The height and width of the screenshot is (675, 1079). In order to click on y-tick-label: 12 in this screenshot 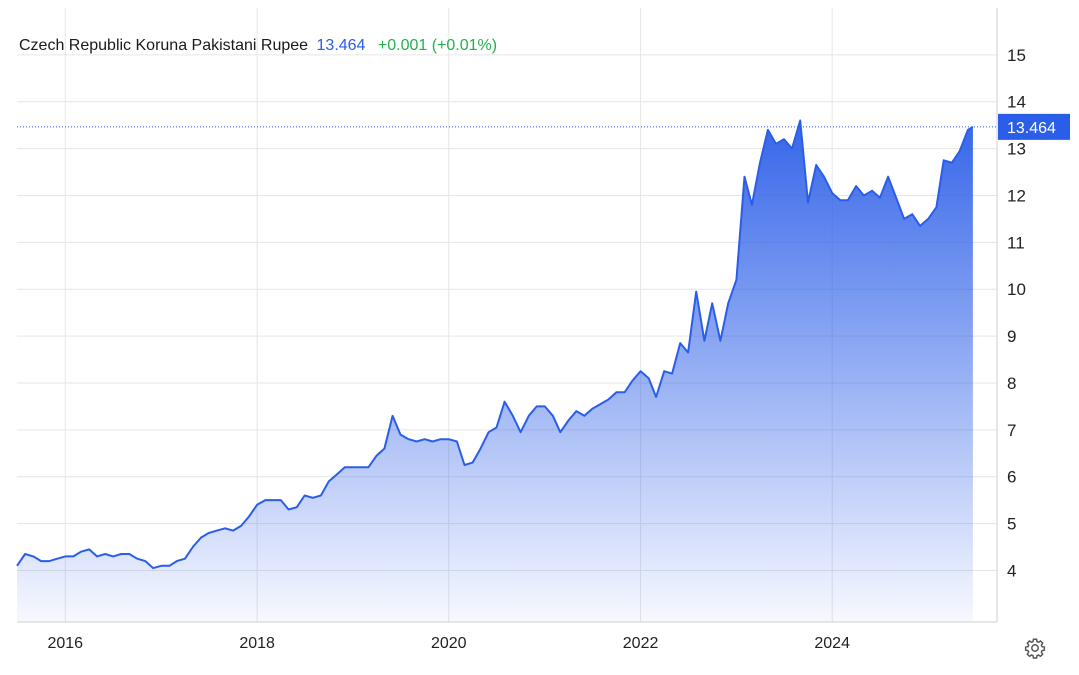, I will do `click(1016, 195)`.